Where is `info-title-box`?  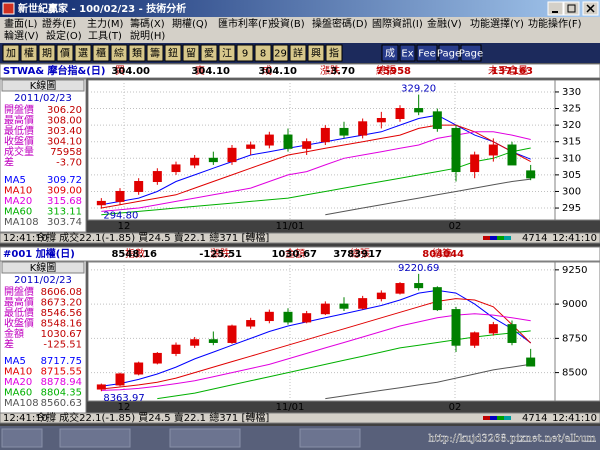 info-title-box is located at coordinates (43, 85).